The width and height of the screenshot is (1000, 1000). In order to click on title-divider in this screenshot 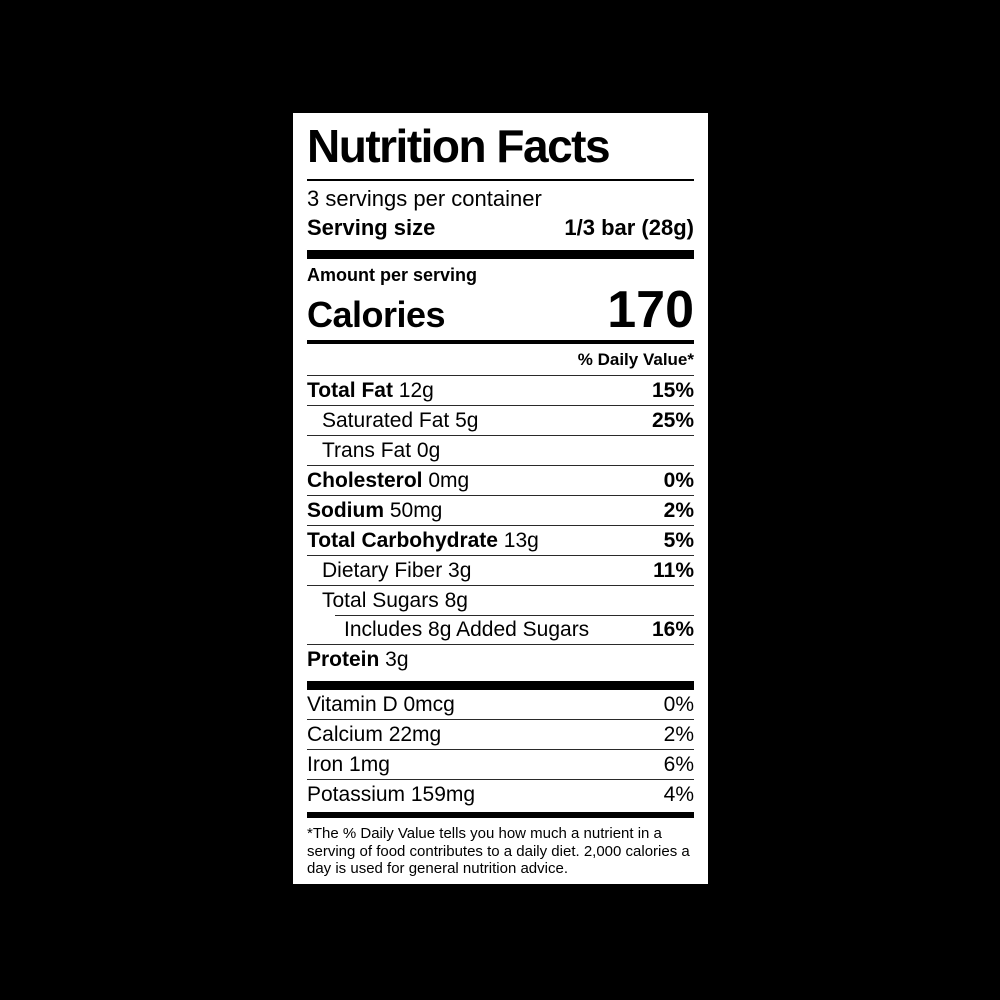, I will do `click(500, 180)`.